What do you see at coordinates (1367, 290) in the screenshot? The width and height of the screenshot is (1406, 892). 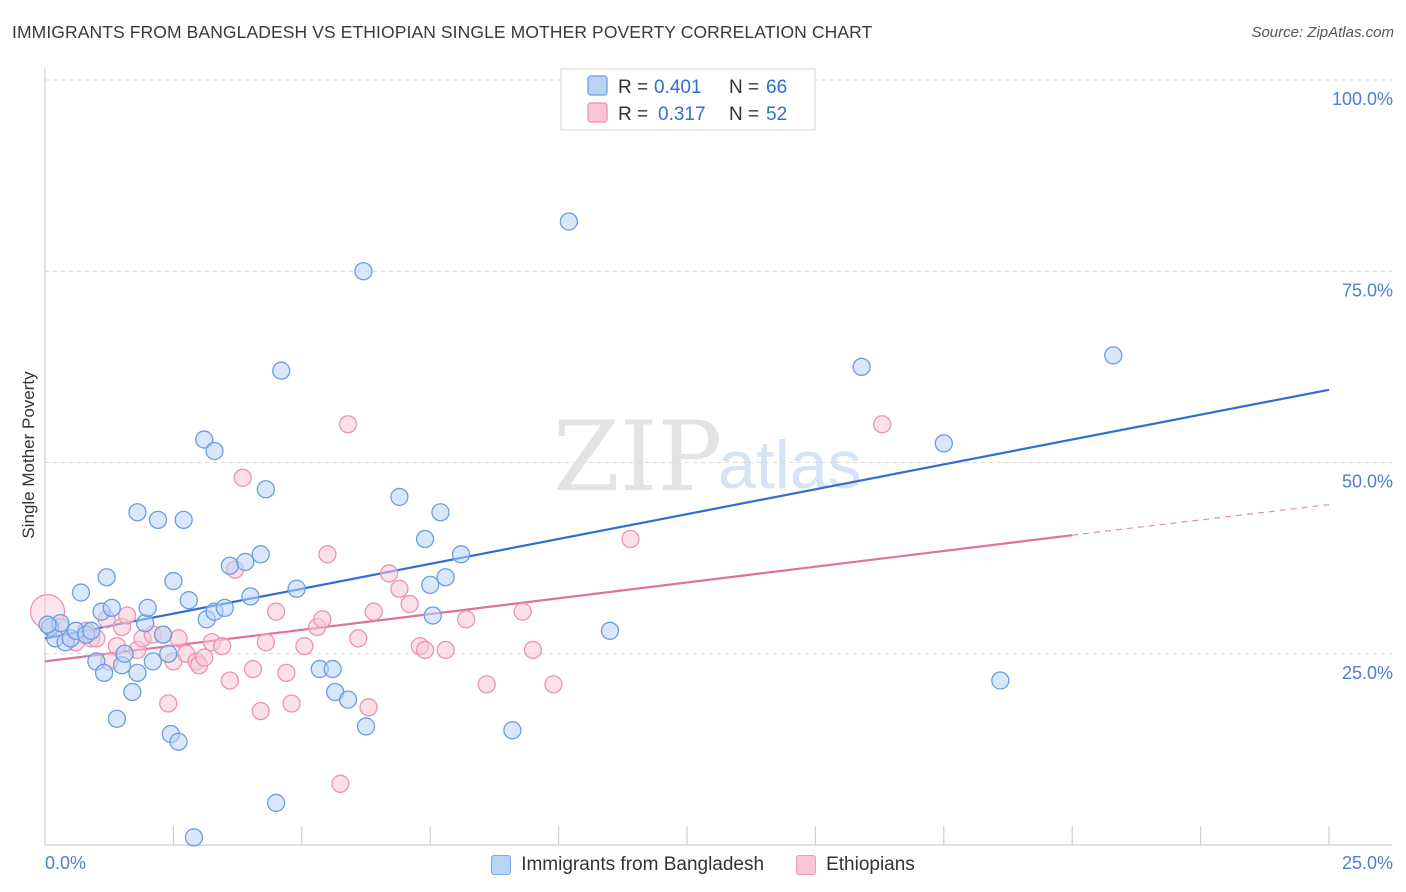 I see `y-tick-label-2: 75.0%` at bounding box center [1367, 290].